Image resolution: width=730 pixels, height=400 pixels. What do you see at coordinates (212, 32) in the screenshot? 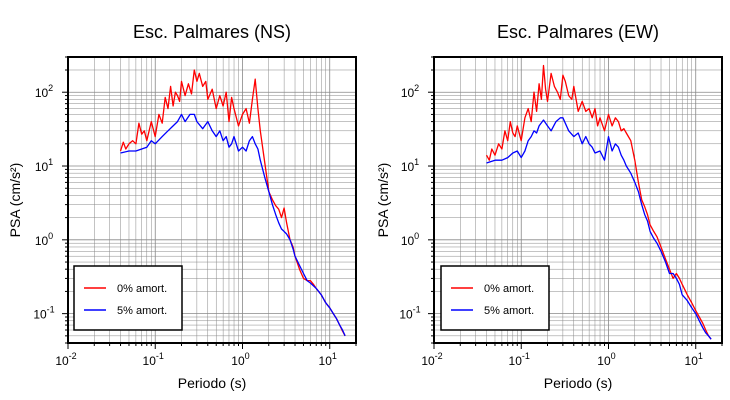
I see `chart-title: Esc. Palmares (NS)` at bounding box center [212, 32].